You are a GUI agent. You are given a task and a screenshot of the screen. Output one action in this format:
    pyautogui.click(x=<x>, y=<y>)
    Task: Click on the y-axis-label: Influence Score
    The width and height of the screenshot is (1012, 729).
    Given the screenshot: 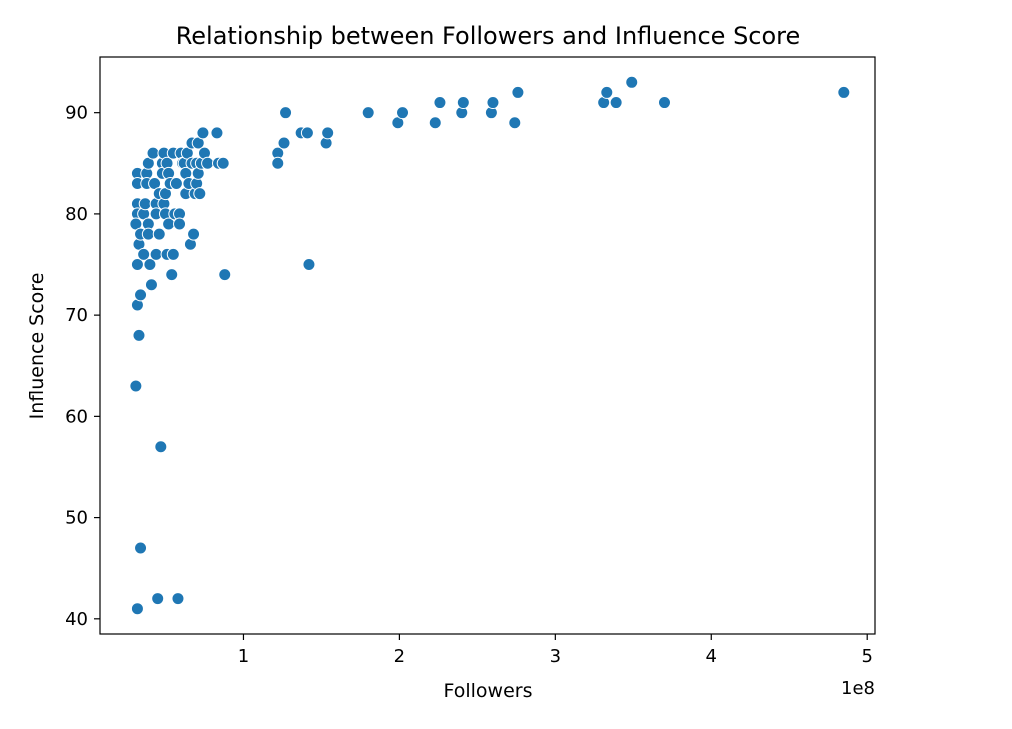 What is the action you would take?
    pyautogui.click(x=37, y=346)
    